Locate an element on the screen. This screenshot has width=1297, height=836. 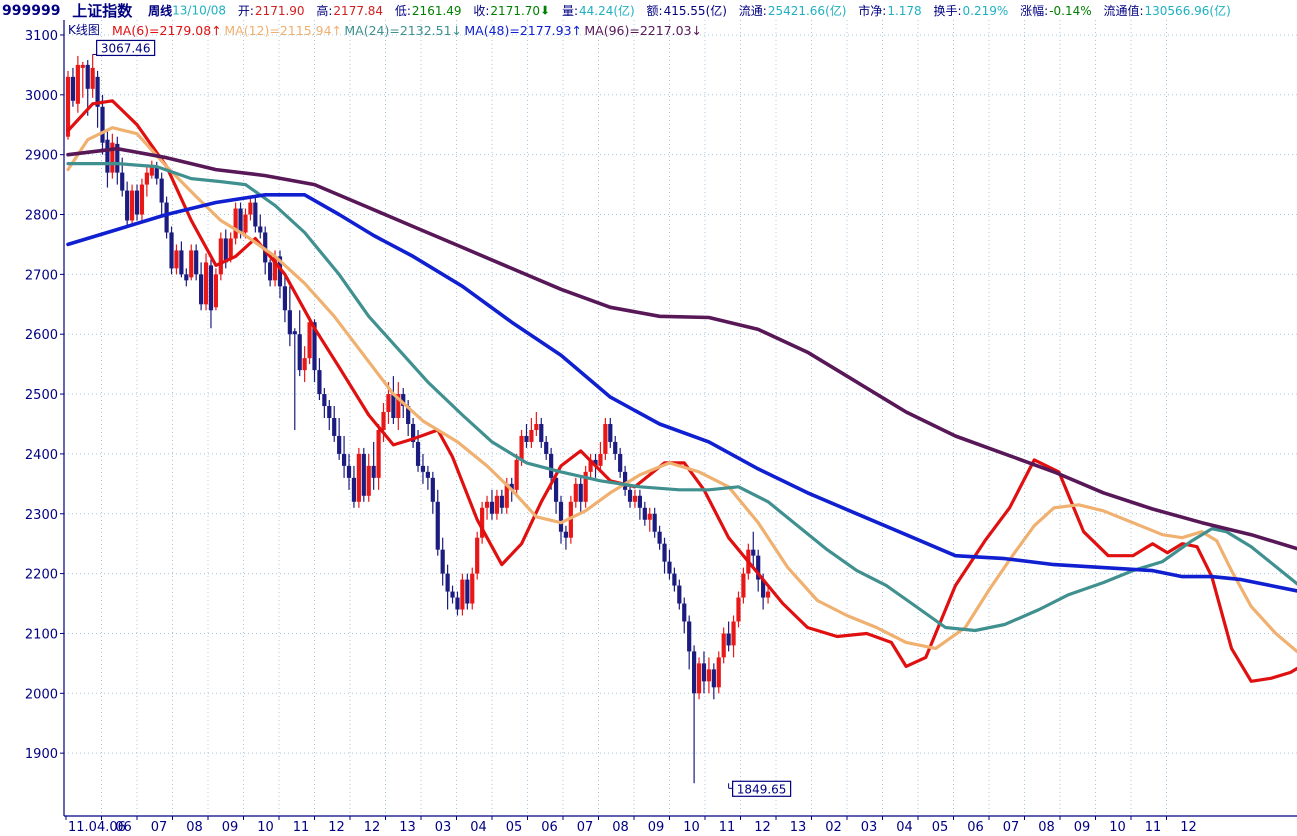
y-tick-label: 2000 is located at coordinates (41, 694).